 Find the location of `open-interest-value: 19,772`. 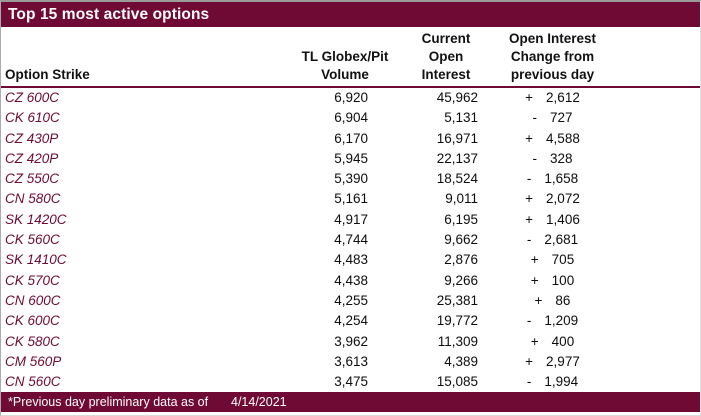

open-interest-value: 19,772 is located at coordinates (457, 321).